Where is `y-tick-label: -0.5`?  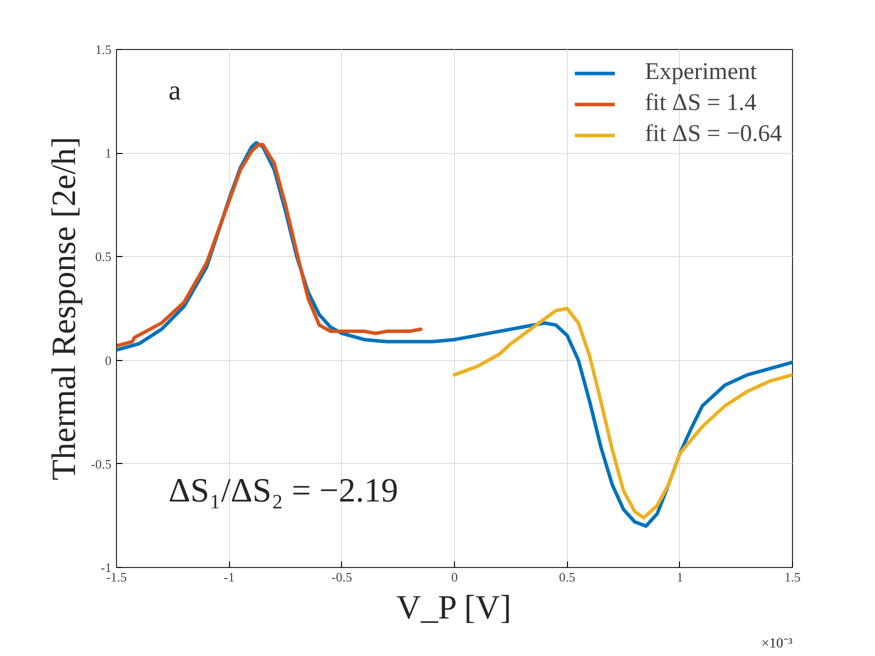 y-tick-label: -0.5 is located at coordinates (101, 464).